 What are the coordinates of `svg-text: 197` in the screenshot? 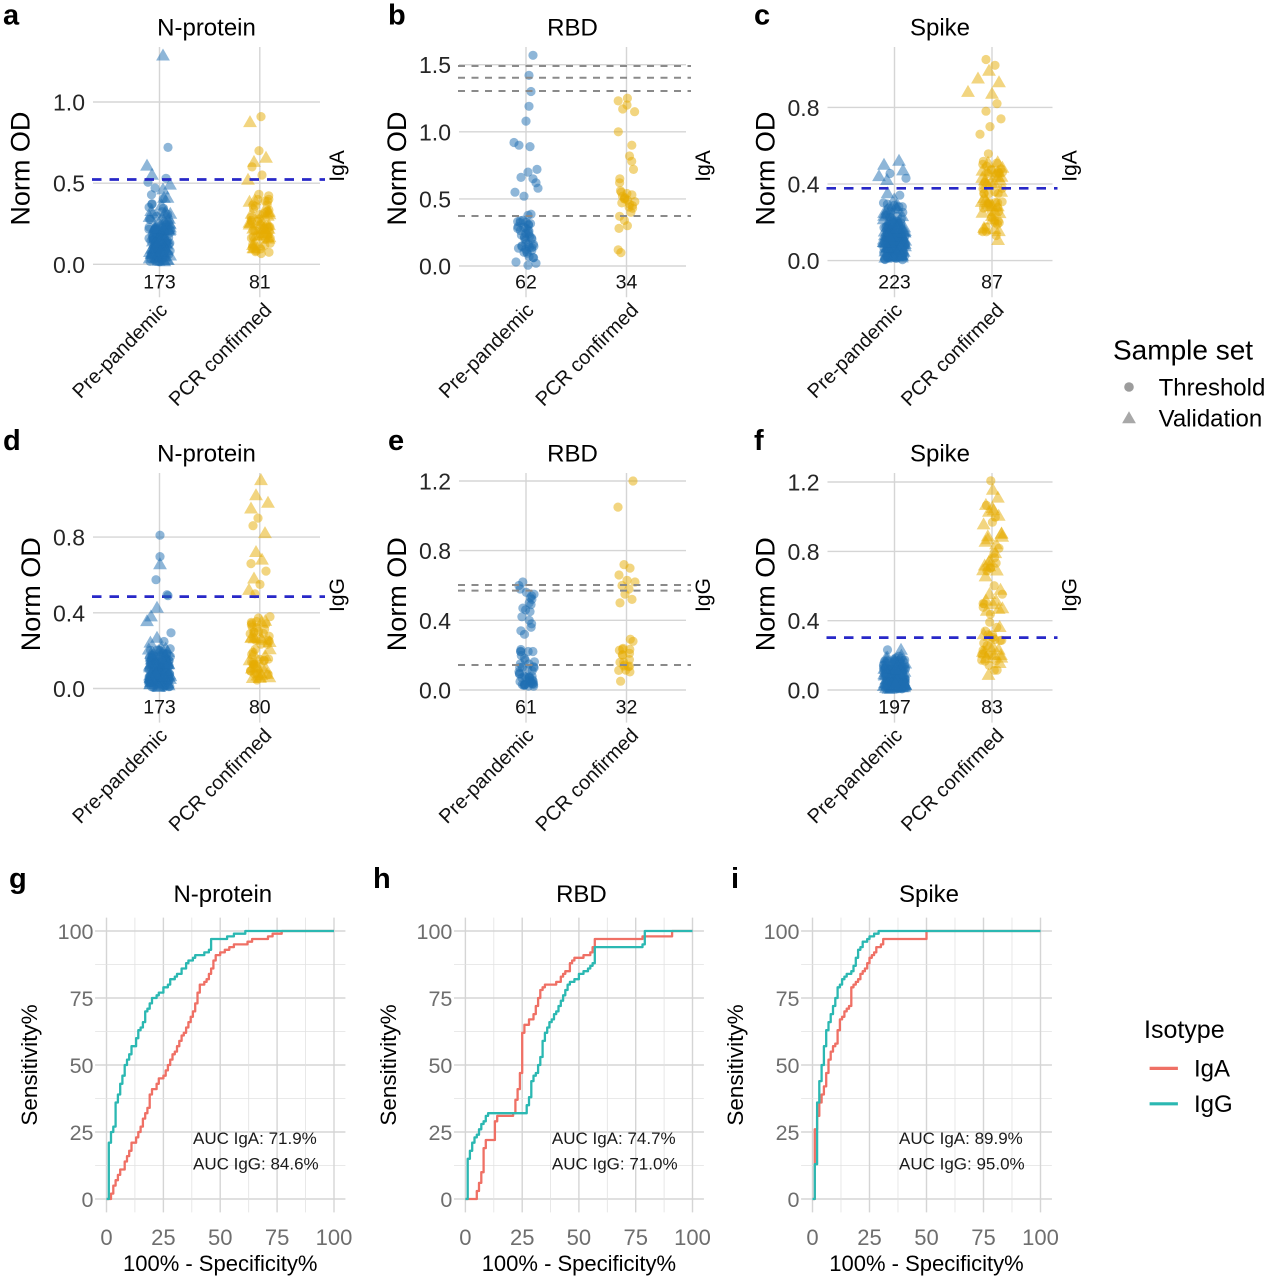 It's located at (894, 708).